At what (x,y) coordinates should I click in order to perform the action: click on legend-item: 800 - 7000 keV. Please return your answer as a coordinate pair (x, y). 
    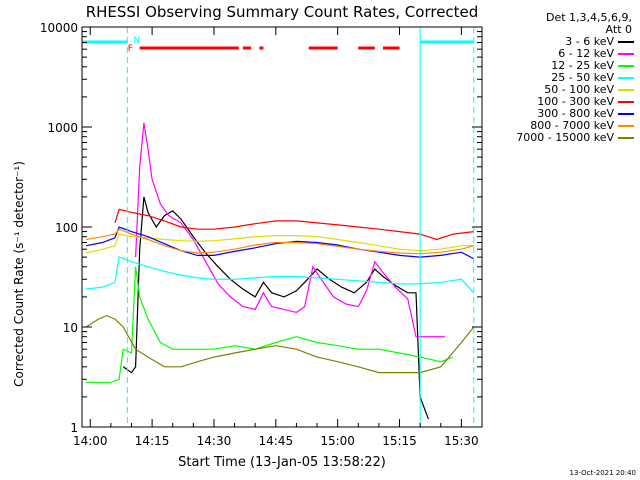
    Looking at the image, I should click on (558, 126).